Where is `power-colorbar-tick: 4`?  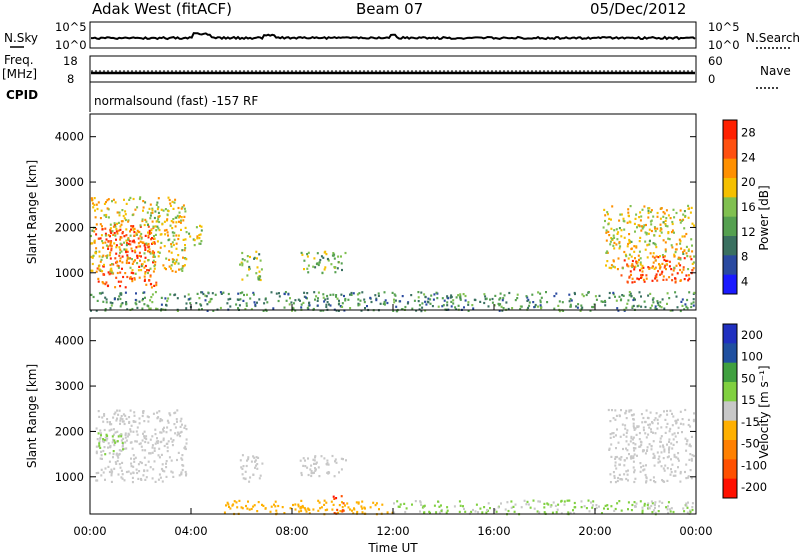
power-colorbar-tick: 4 is located at coordinates (744, 282).